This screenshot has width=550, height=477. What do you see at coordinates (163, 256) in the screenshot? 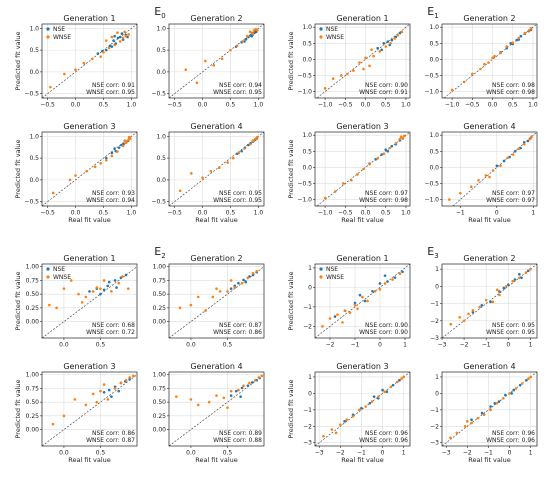
I see `experiment-subscript: 2` at bounding box center [163, 256].